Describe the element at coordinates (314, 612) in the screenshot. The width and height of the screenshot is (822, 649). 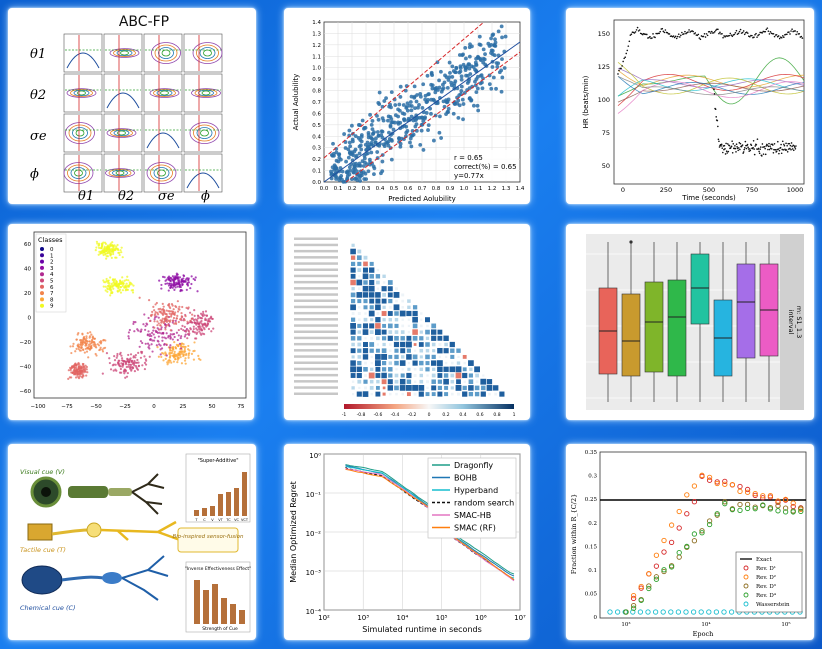
I see `y-tick-label: 10⁻⁴` at that location.